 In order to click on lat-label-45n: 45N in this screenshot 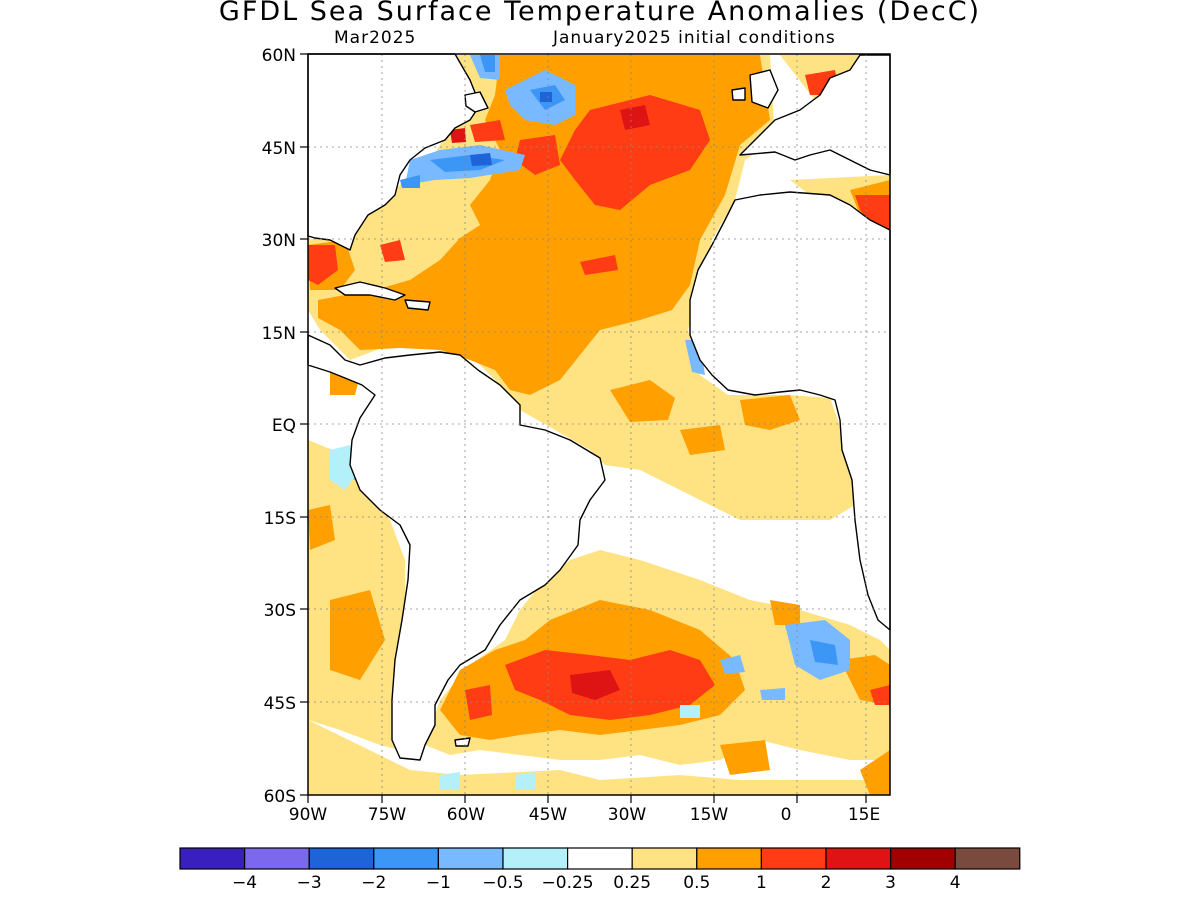, I will do `click(279, 149)`.